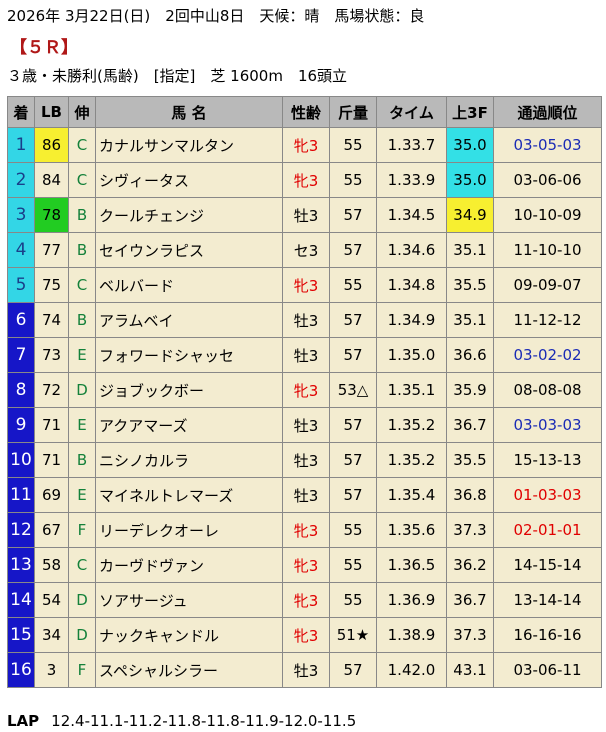 The width and height of the screenshot is (606, 732). What do you see at coordinates (21, 425) in the screenshot?
I see `place-cell: 9` at bounding box center [21, 425].